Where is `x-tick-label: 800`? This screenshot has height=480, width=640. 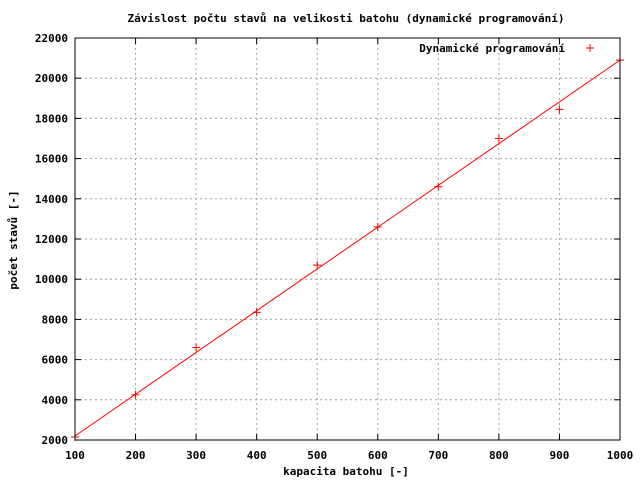 x-tick-label: 800 is located at coordinates (499, 455).